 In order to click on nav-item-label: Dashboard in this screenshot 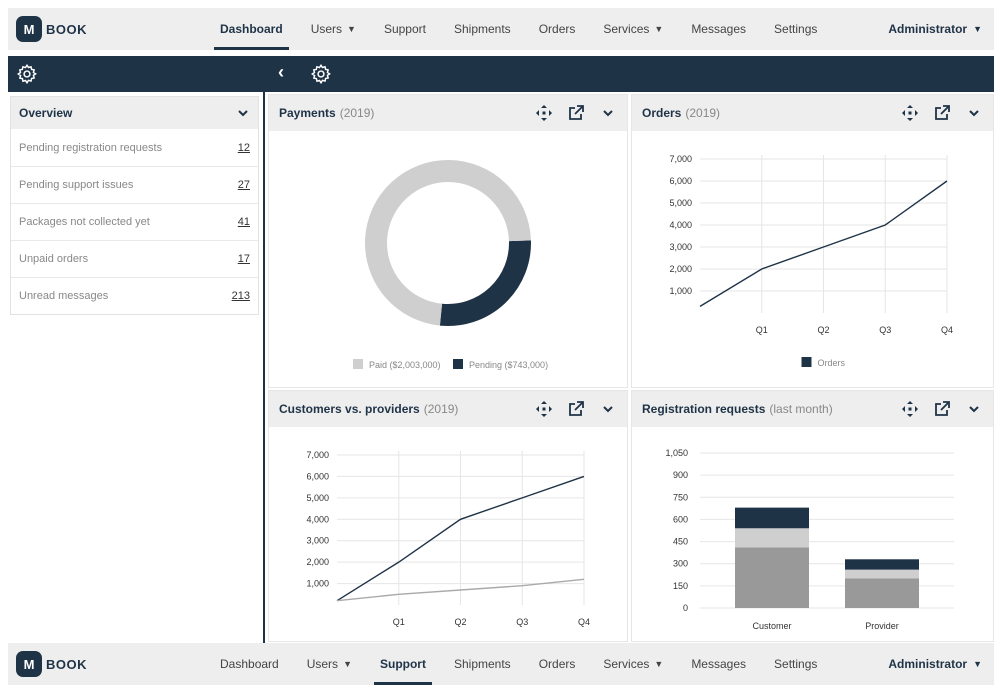, I will do `click(251, 29)`.